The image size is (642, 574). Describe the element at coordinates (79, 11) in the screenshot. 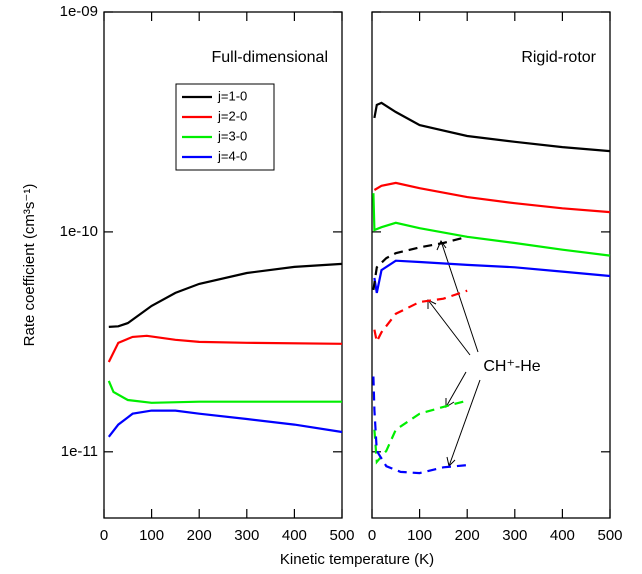

I see `y-tick-label: 1e-09` at that location.